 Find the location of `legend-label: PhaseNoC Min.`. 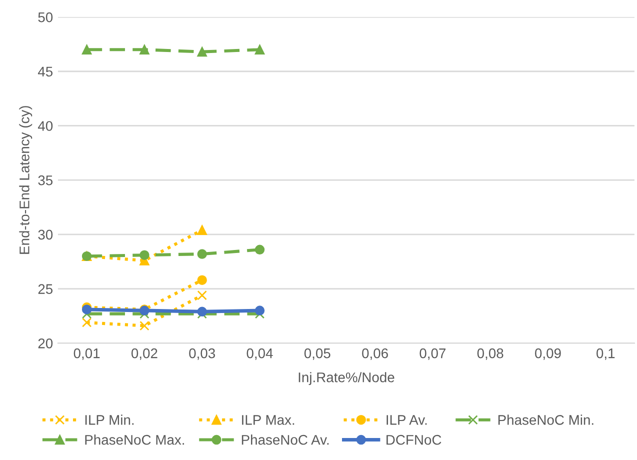

legend-label: PhaseNoC Min. is located at coordinates (546, 419).